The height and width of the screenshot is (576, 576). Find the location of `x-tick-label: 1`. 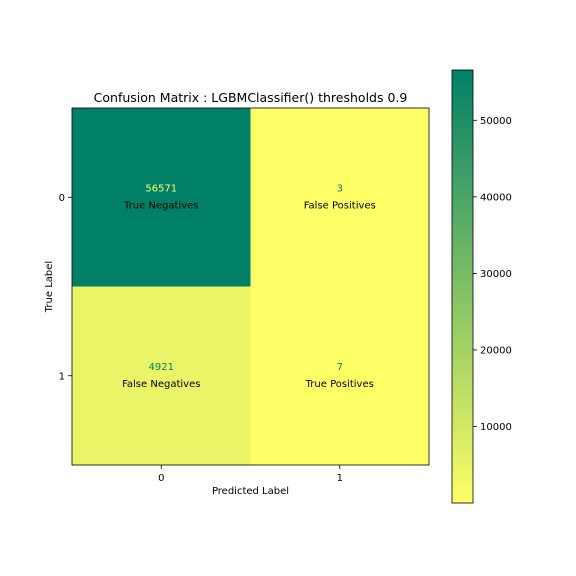

x-tick-label: 1 is located at coordinates (340, 478).